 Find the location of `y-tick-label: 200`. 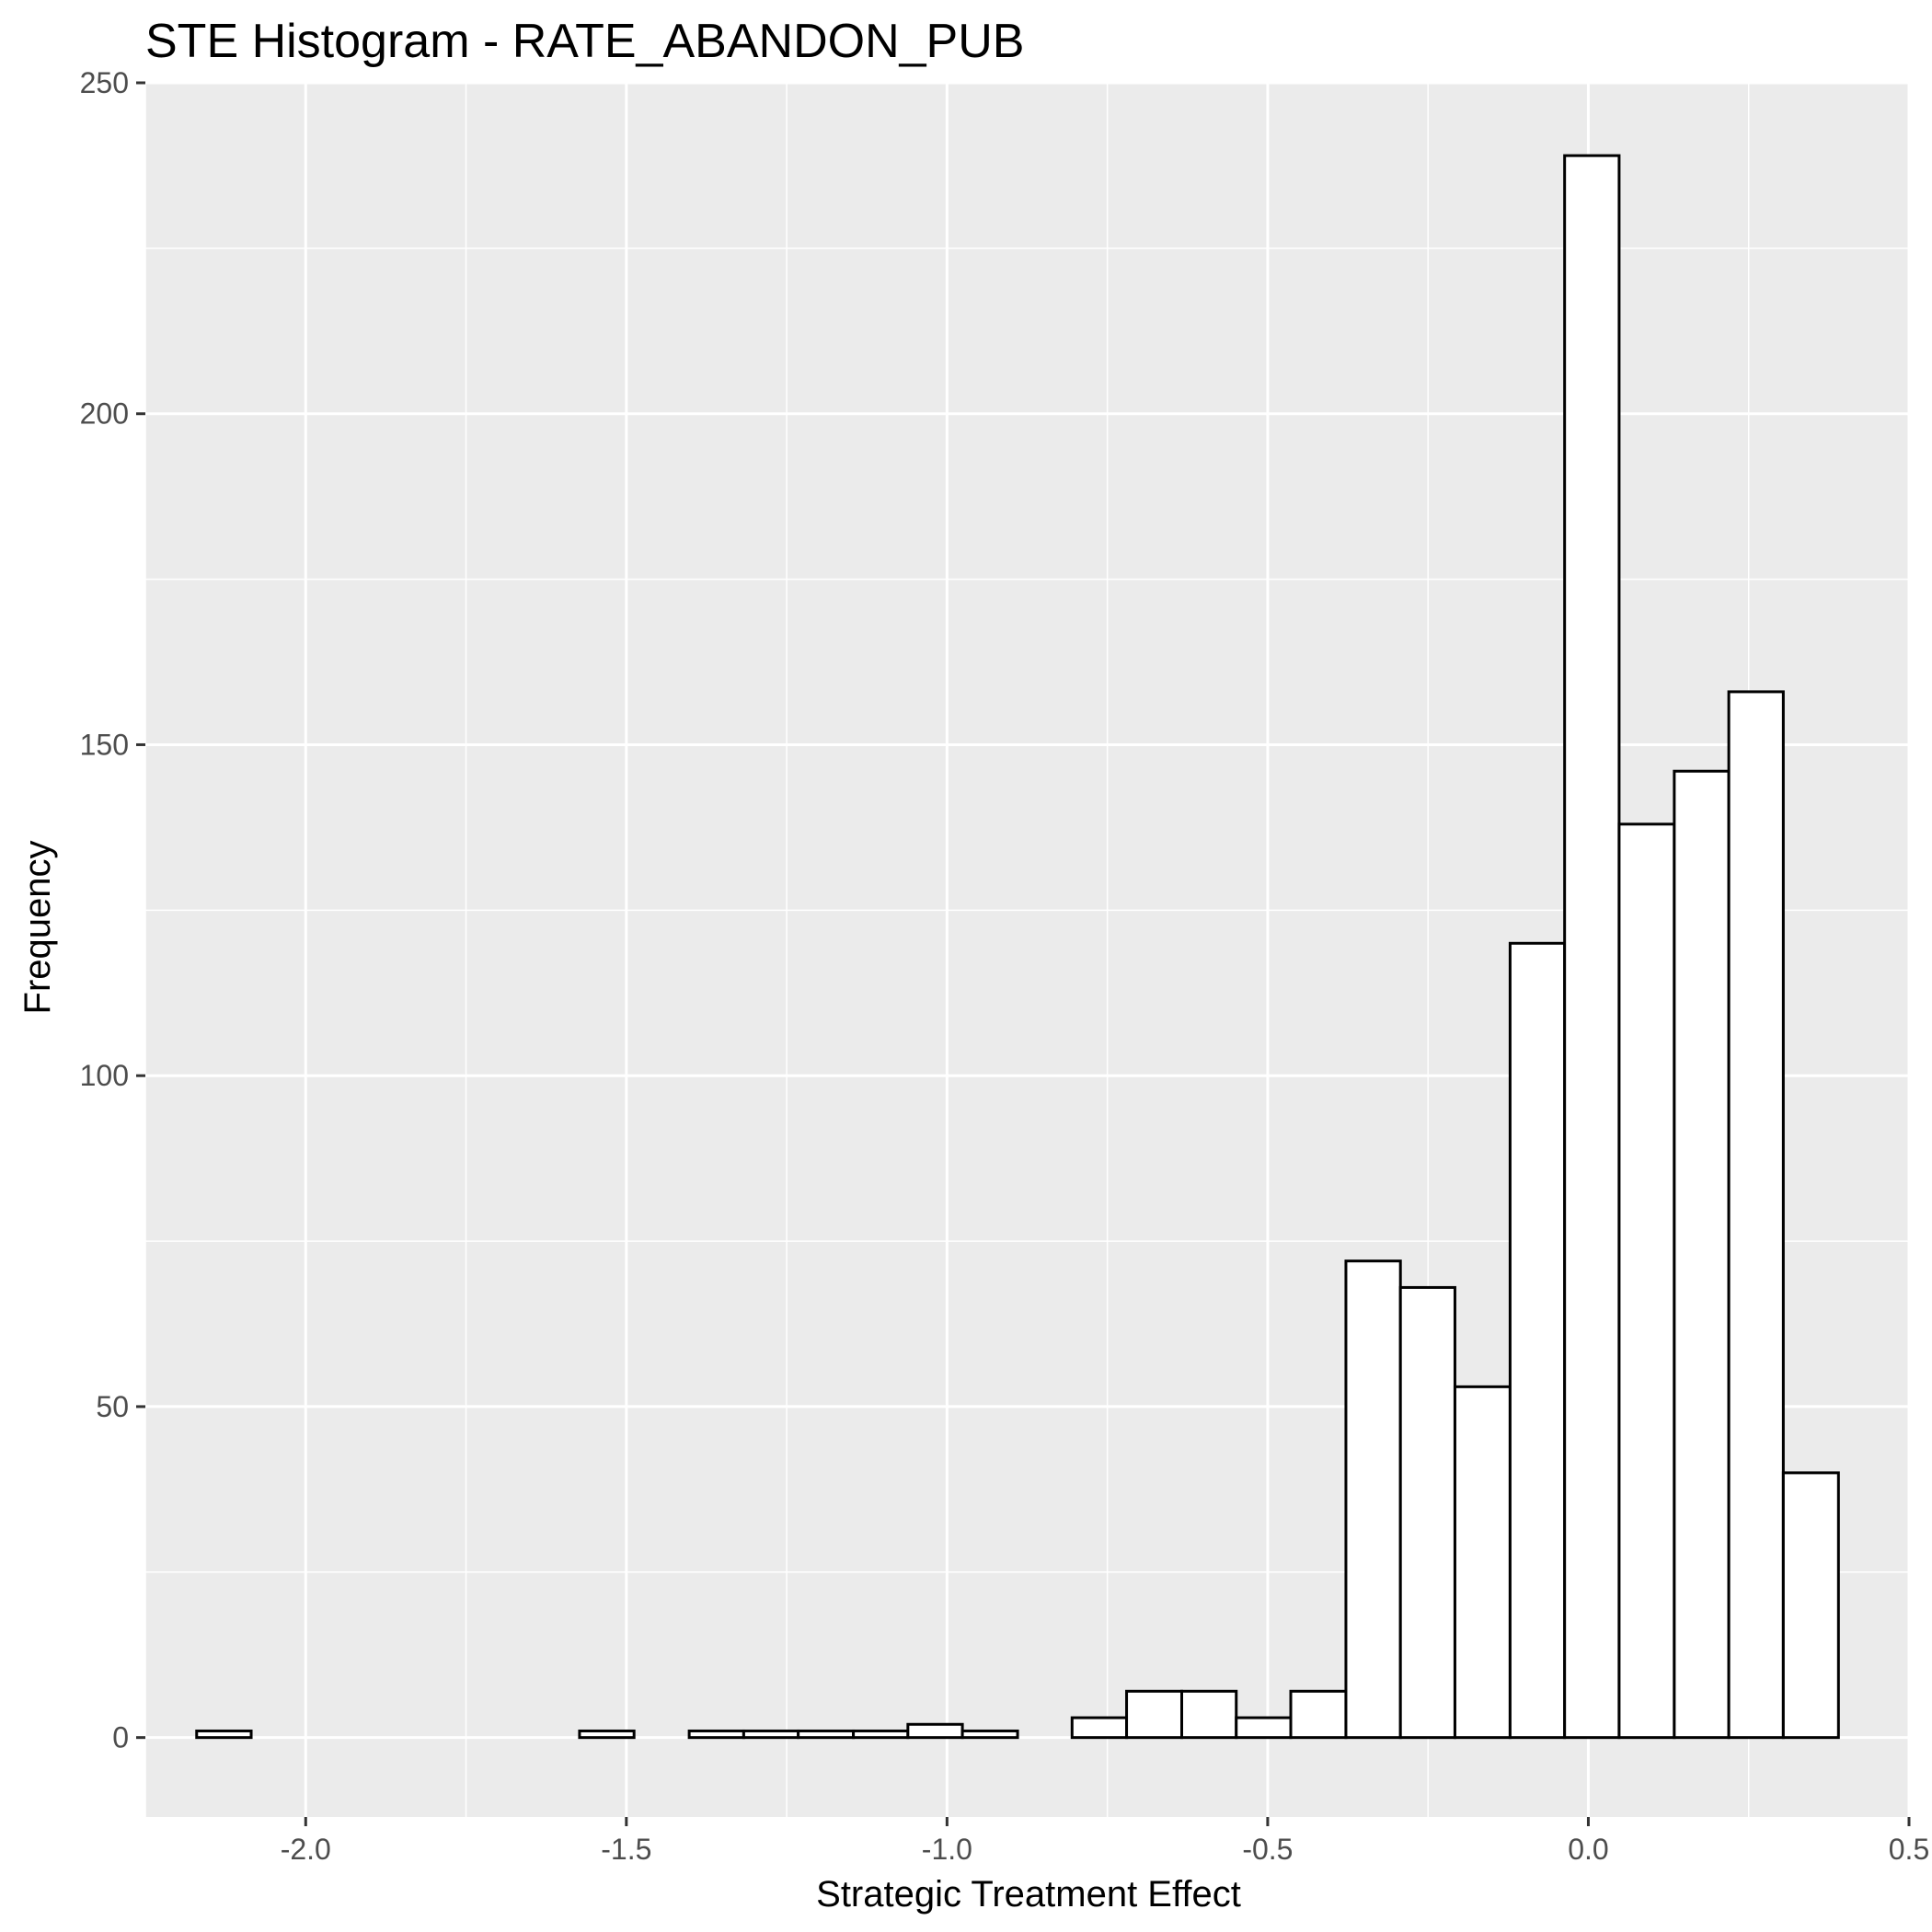

y-tick-label: 200 is located at coordinates (104, 414).